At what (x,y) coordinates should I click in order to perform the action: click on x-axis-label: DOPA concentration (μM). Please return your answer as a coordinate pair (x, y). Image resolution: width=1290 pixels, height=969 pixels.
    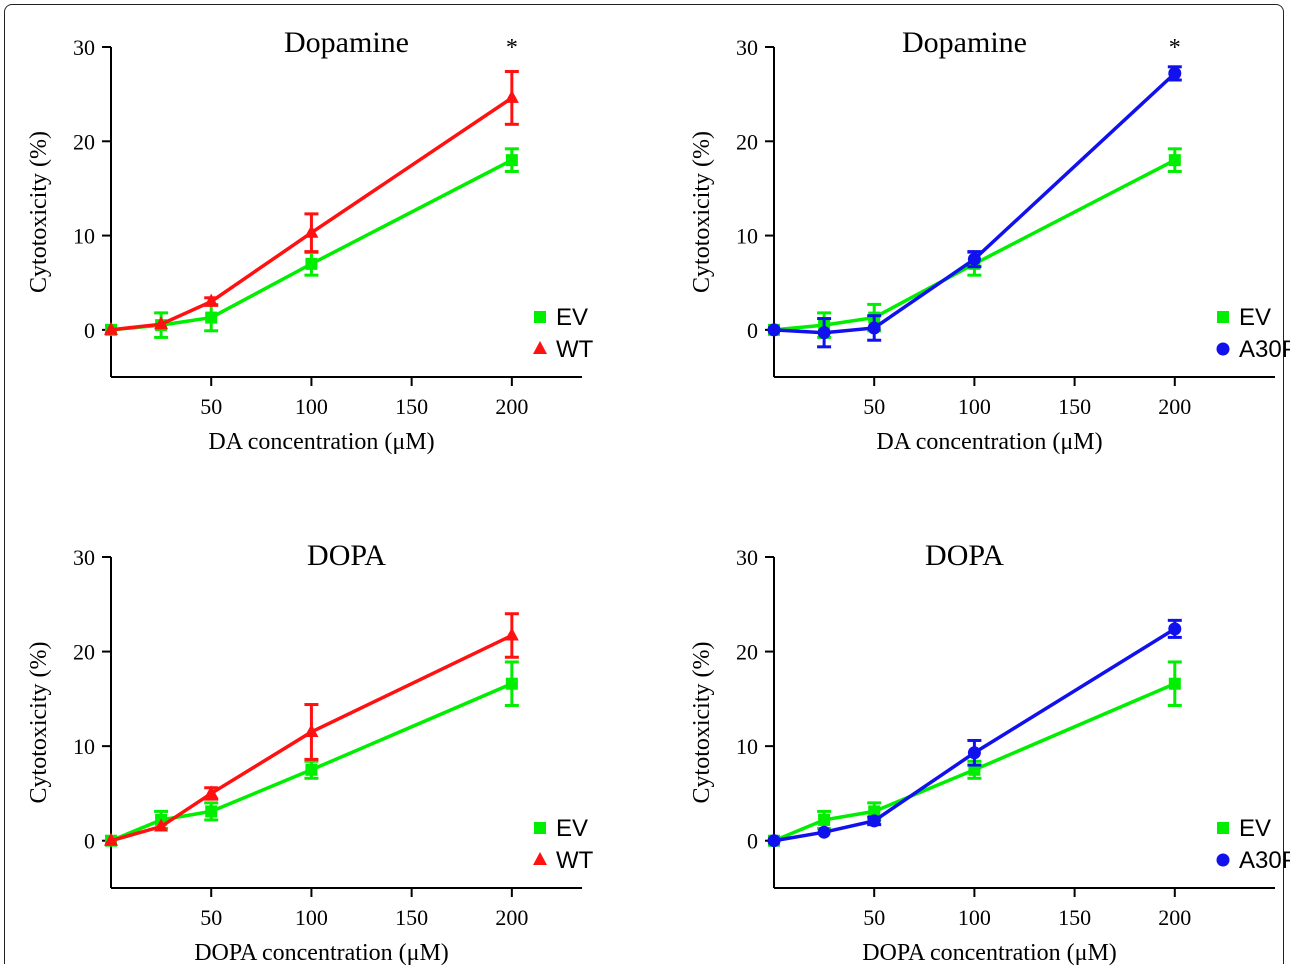
    Looking at the image, I should click on (989, 953).